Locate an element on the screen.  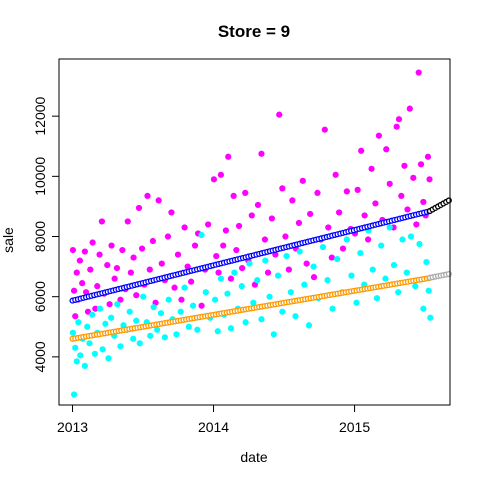
x-axis-label: date is located at coordinates (253, 457).